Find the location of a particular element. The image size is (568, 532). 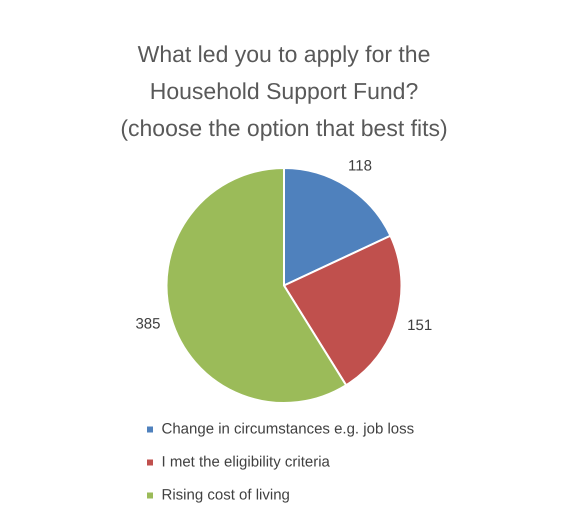

data-label: 151 is located at coordinates (419, 325).